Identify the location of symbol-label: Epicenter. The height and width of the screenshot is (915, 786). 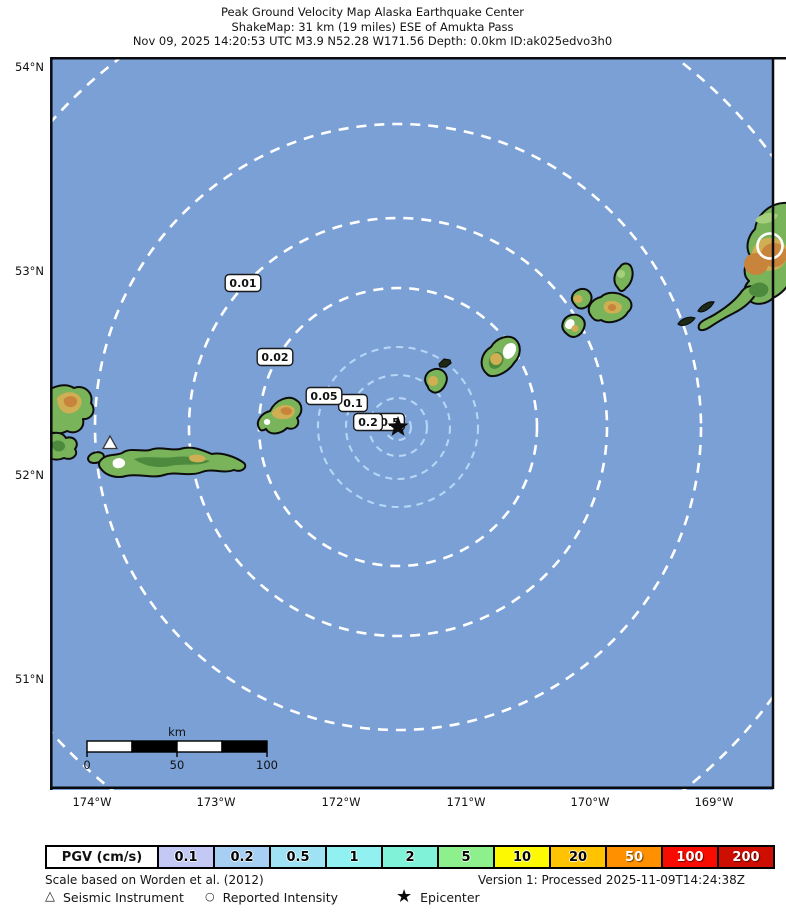
(450, 897).